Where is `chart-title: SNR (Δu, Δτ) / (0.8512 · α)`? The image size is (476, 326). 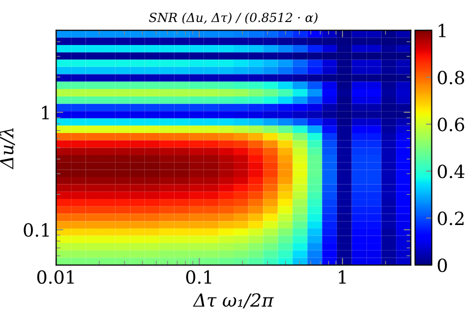
chart-title: SNR (Δu, Δτ) / (0.8512 · α) is located at coordinates (233, 18).